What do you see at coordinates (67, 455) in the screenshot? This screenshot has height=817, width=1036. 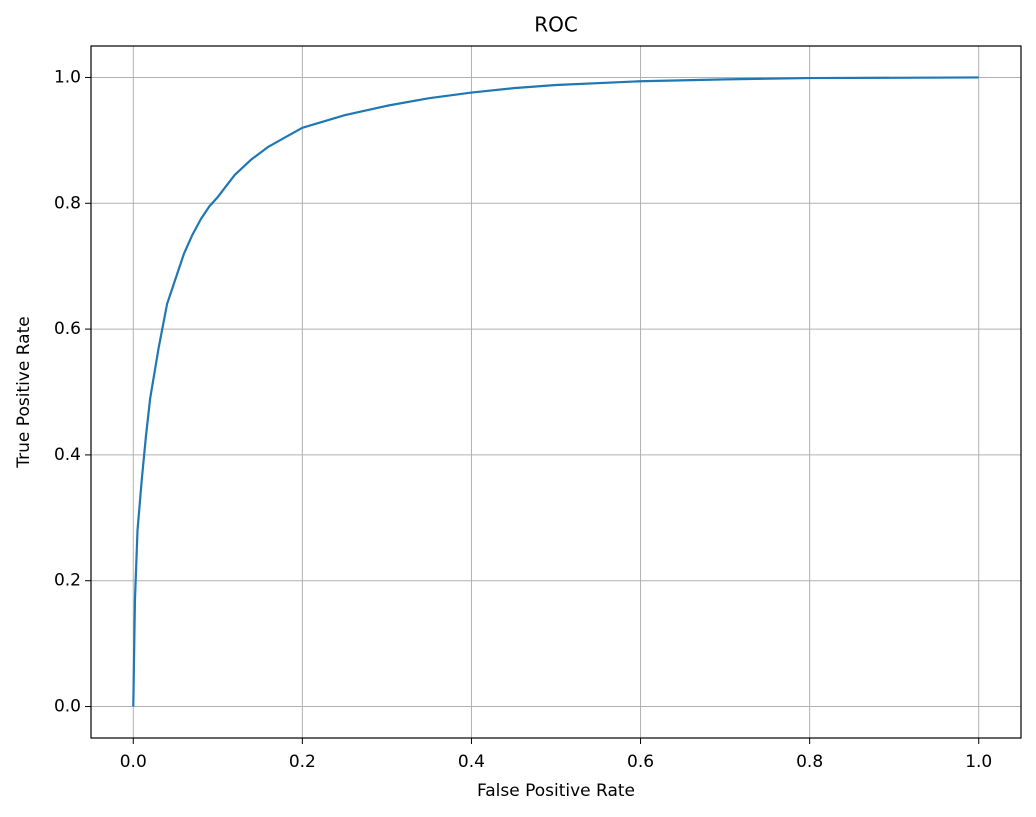 I see `y-tick-label: 0.4` at bounding box center [67, 455].